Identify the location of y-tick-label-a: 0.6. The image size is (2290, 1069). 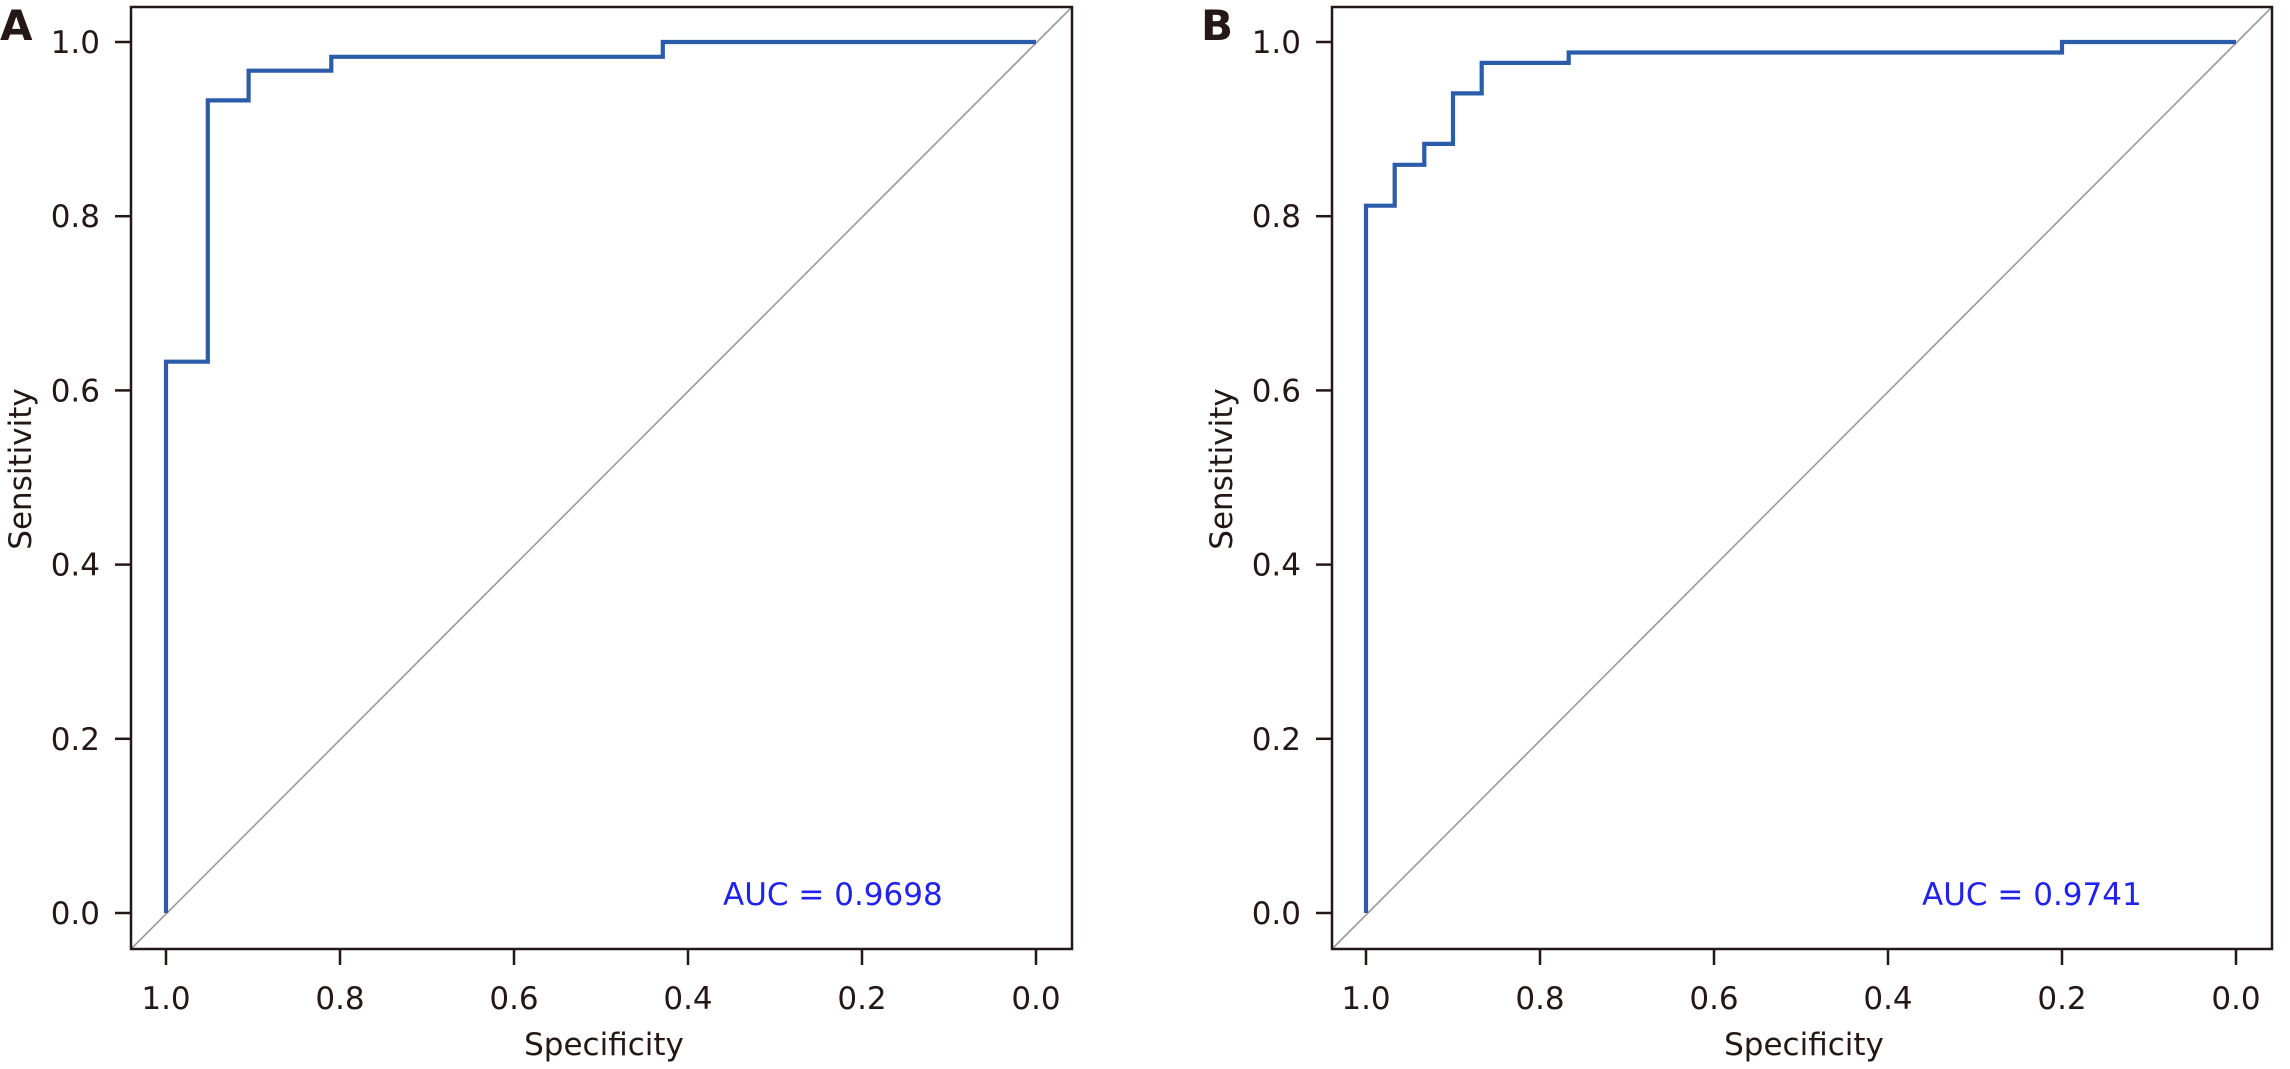
(75, 391).